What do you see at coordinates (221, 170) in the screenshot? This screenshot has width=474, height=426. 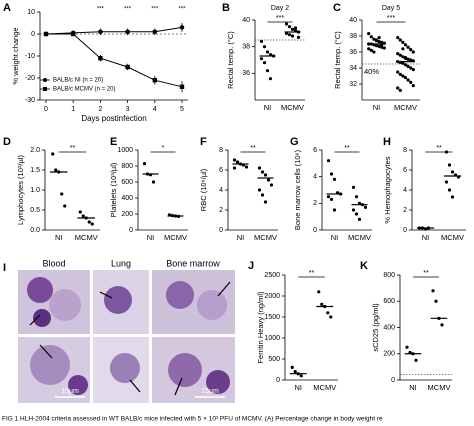 I see `y-tick-label: 6` at bounding box center [221, 170].